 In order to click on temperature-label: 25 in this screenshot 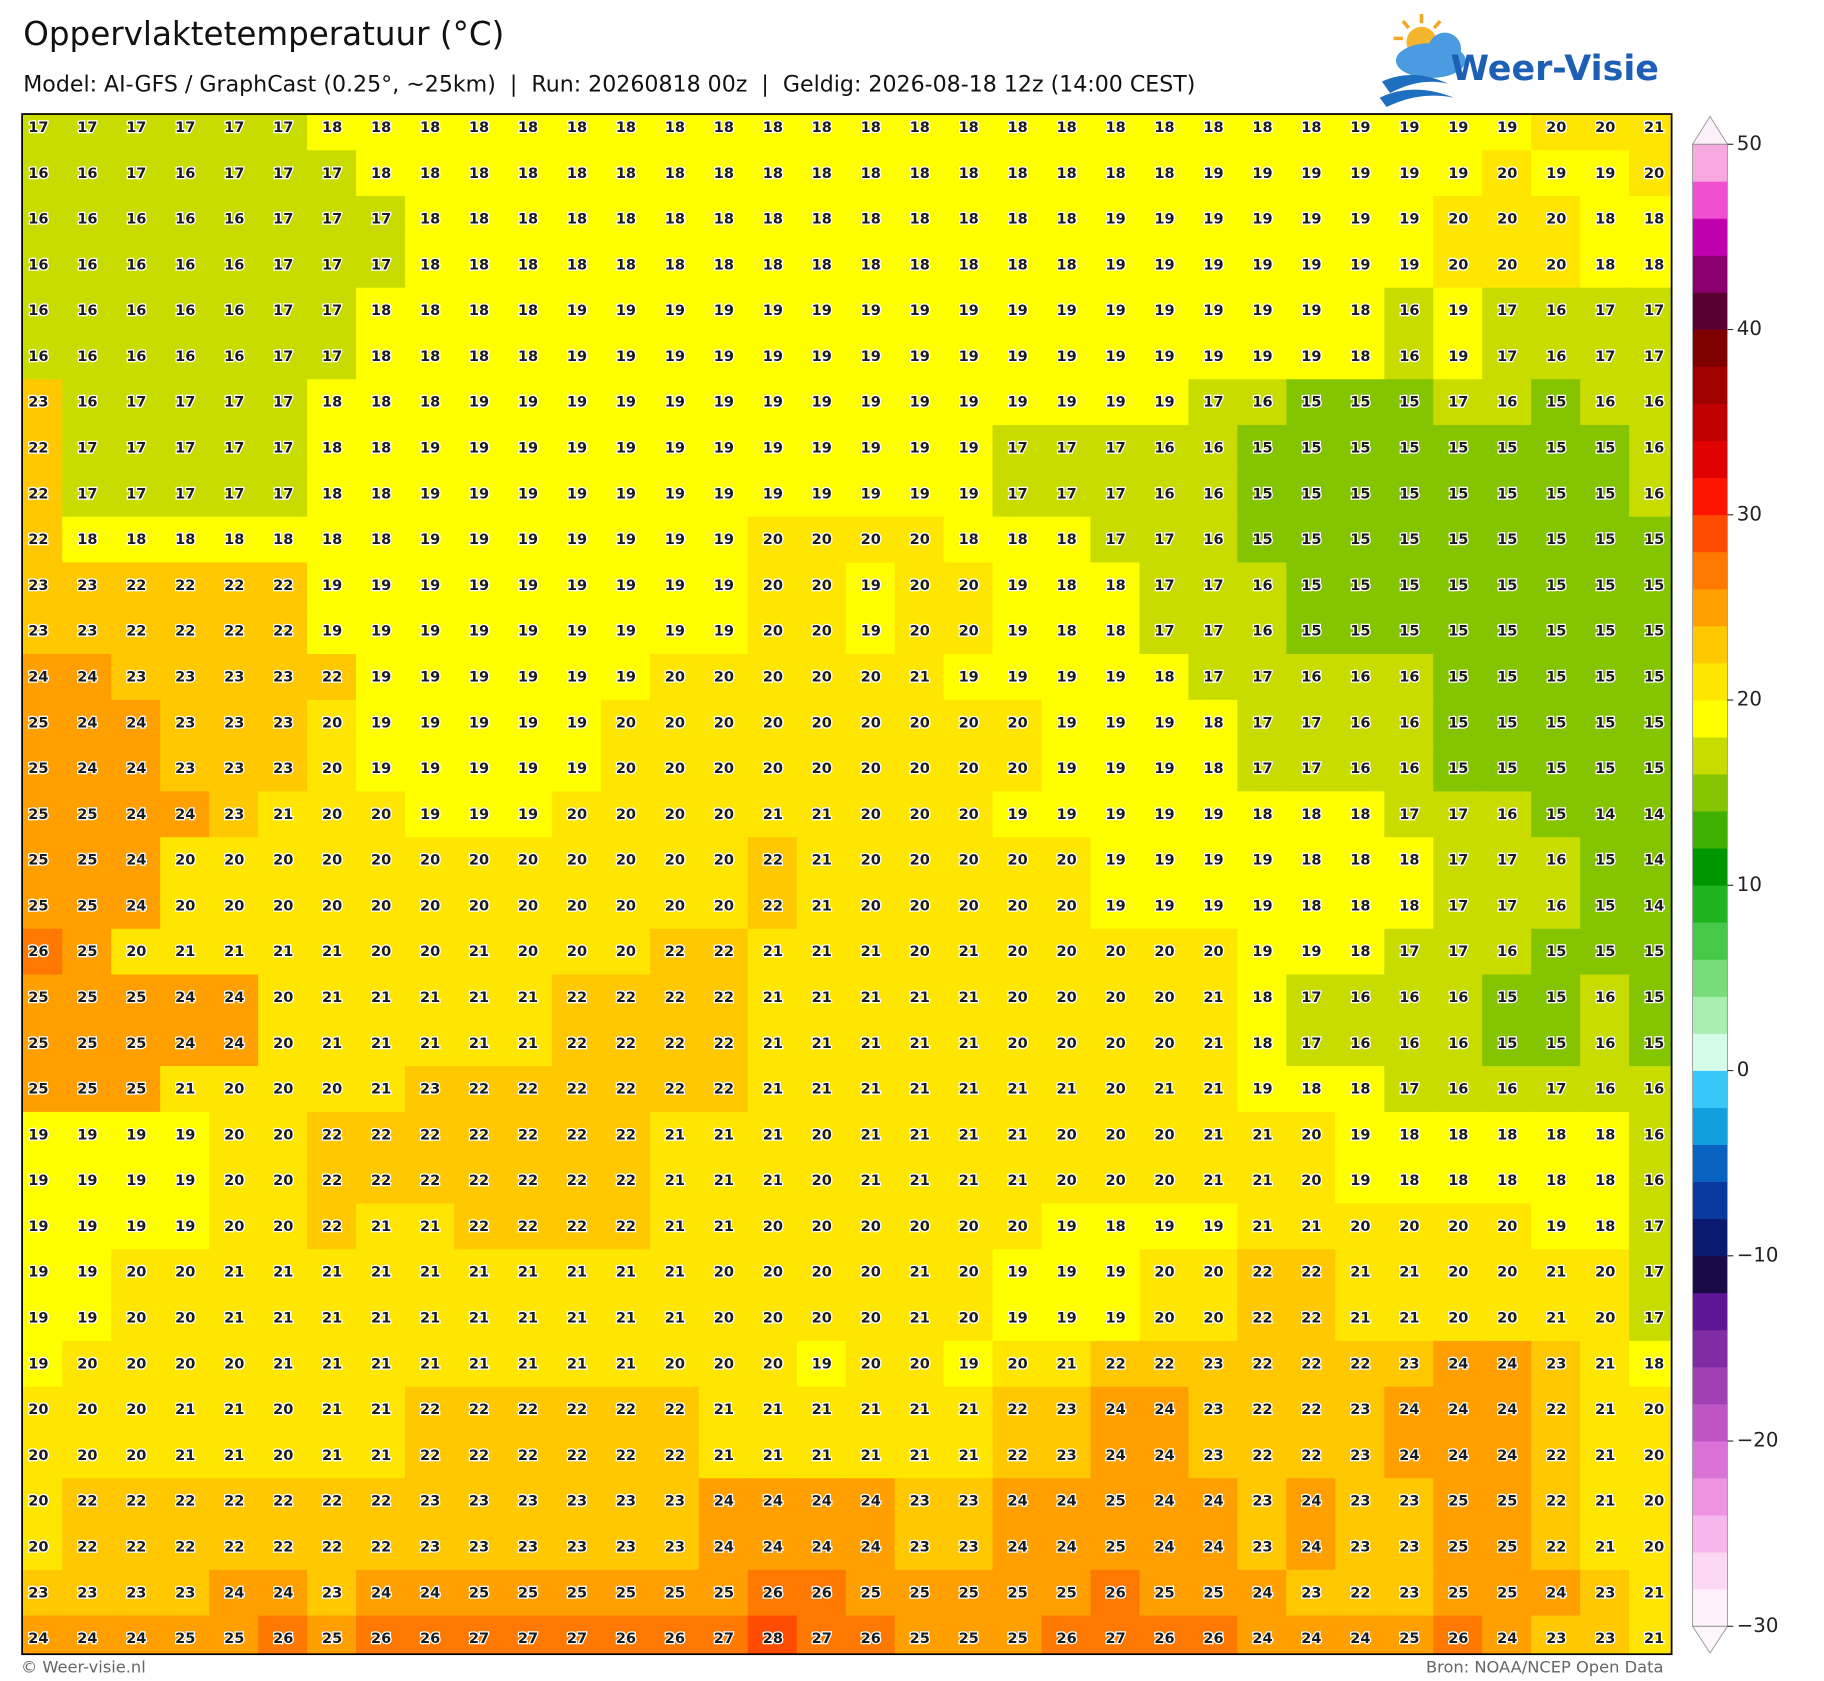, I will do `click(1018, 1593)`.